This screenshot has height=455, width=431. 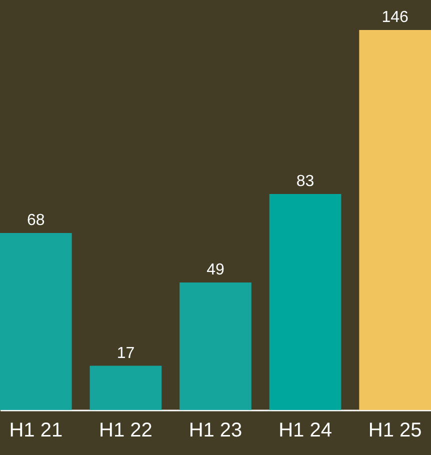 I want to click on x-tick-label: H1 23, so click(x=215, y=431).